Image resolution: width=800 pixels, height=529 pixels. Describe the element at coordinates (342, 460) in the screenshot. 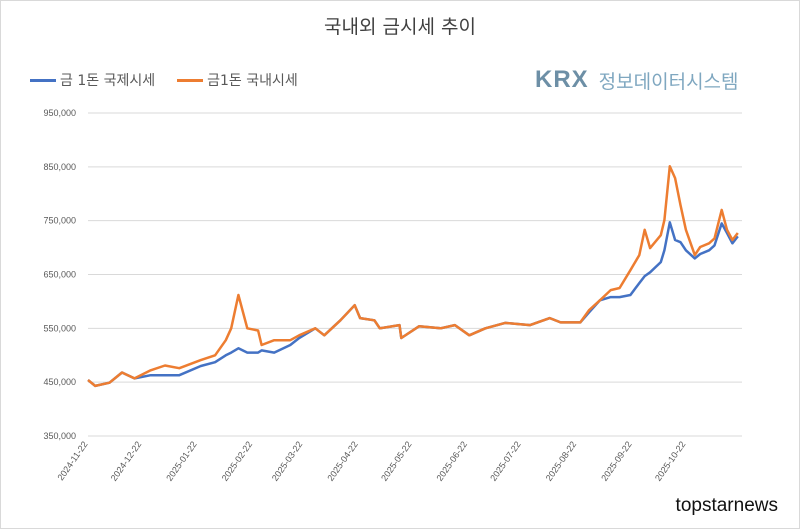

I see `x-tick-label: 2025-04-22` at that location.